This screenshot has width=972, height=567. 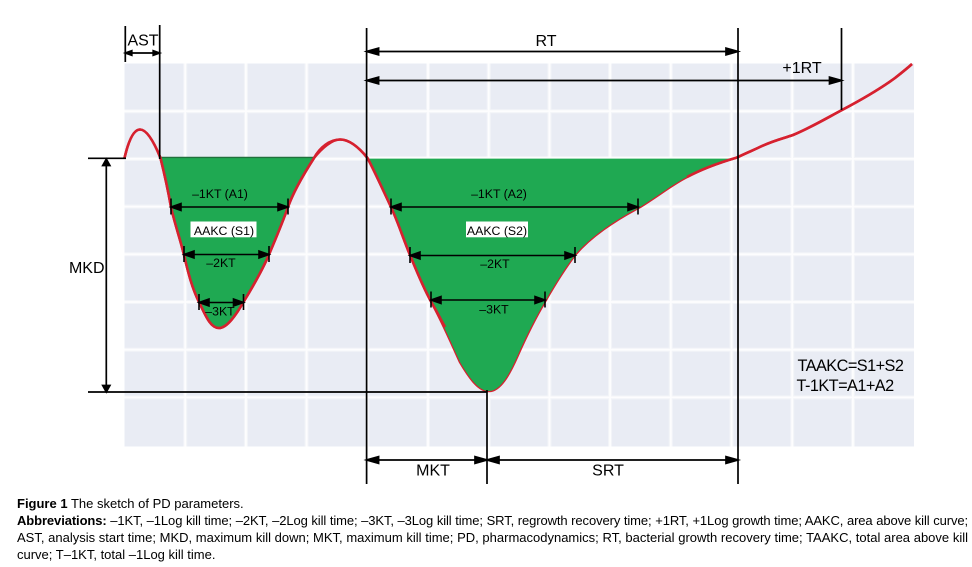 I want to click on svg-text: +1RT, so click(x=802, y=68).